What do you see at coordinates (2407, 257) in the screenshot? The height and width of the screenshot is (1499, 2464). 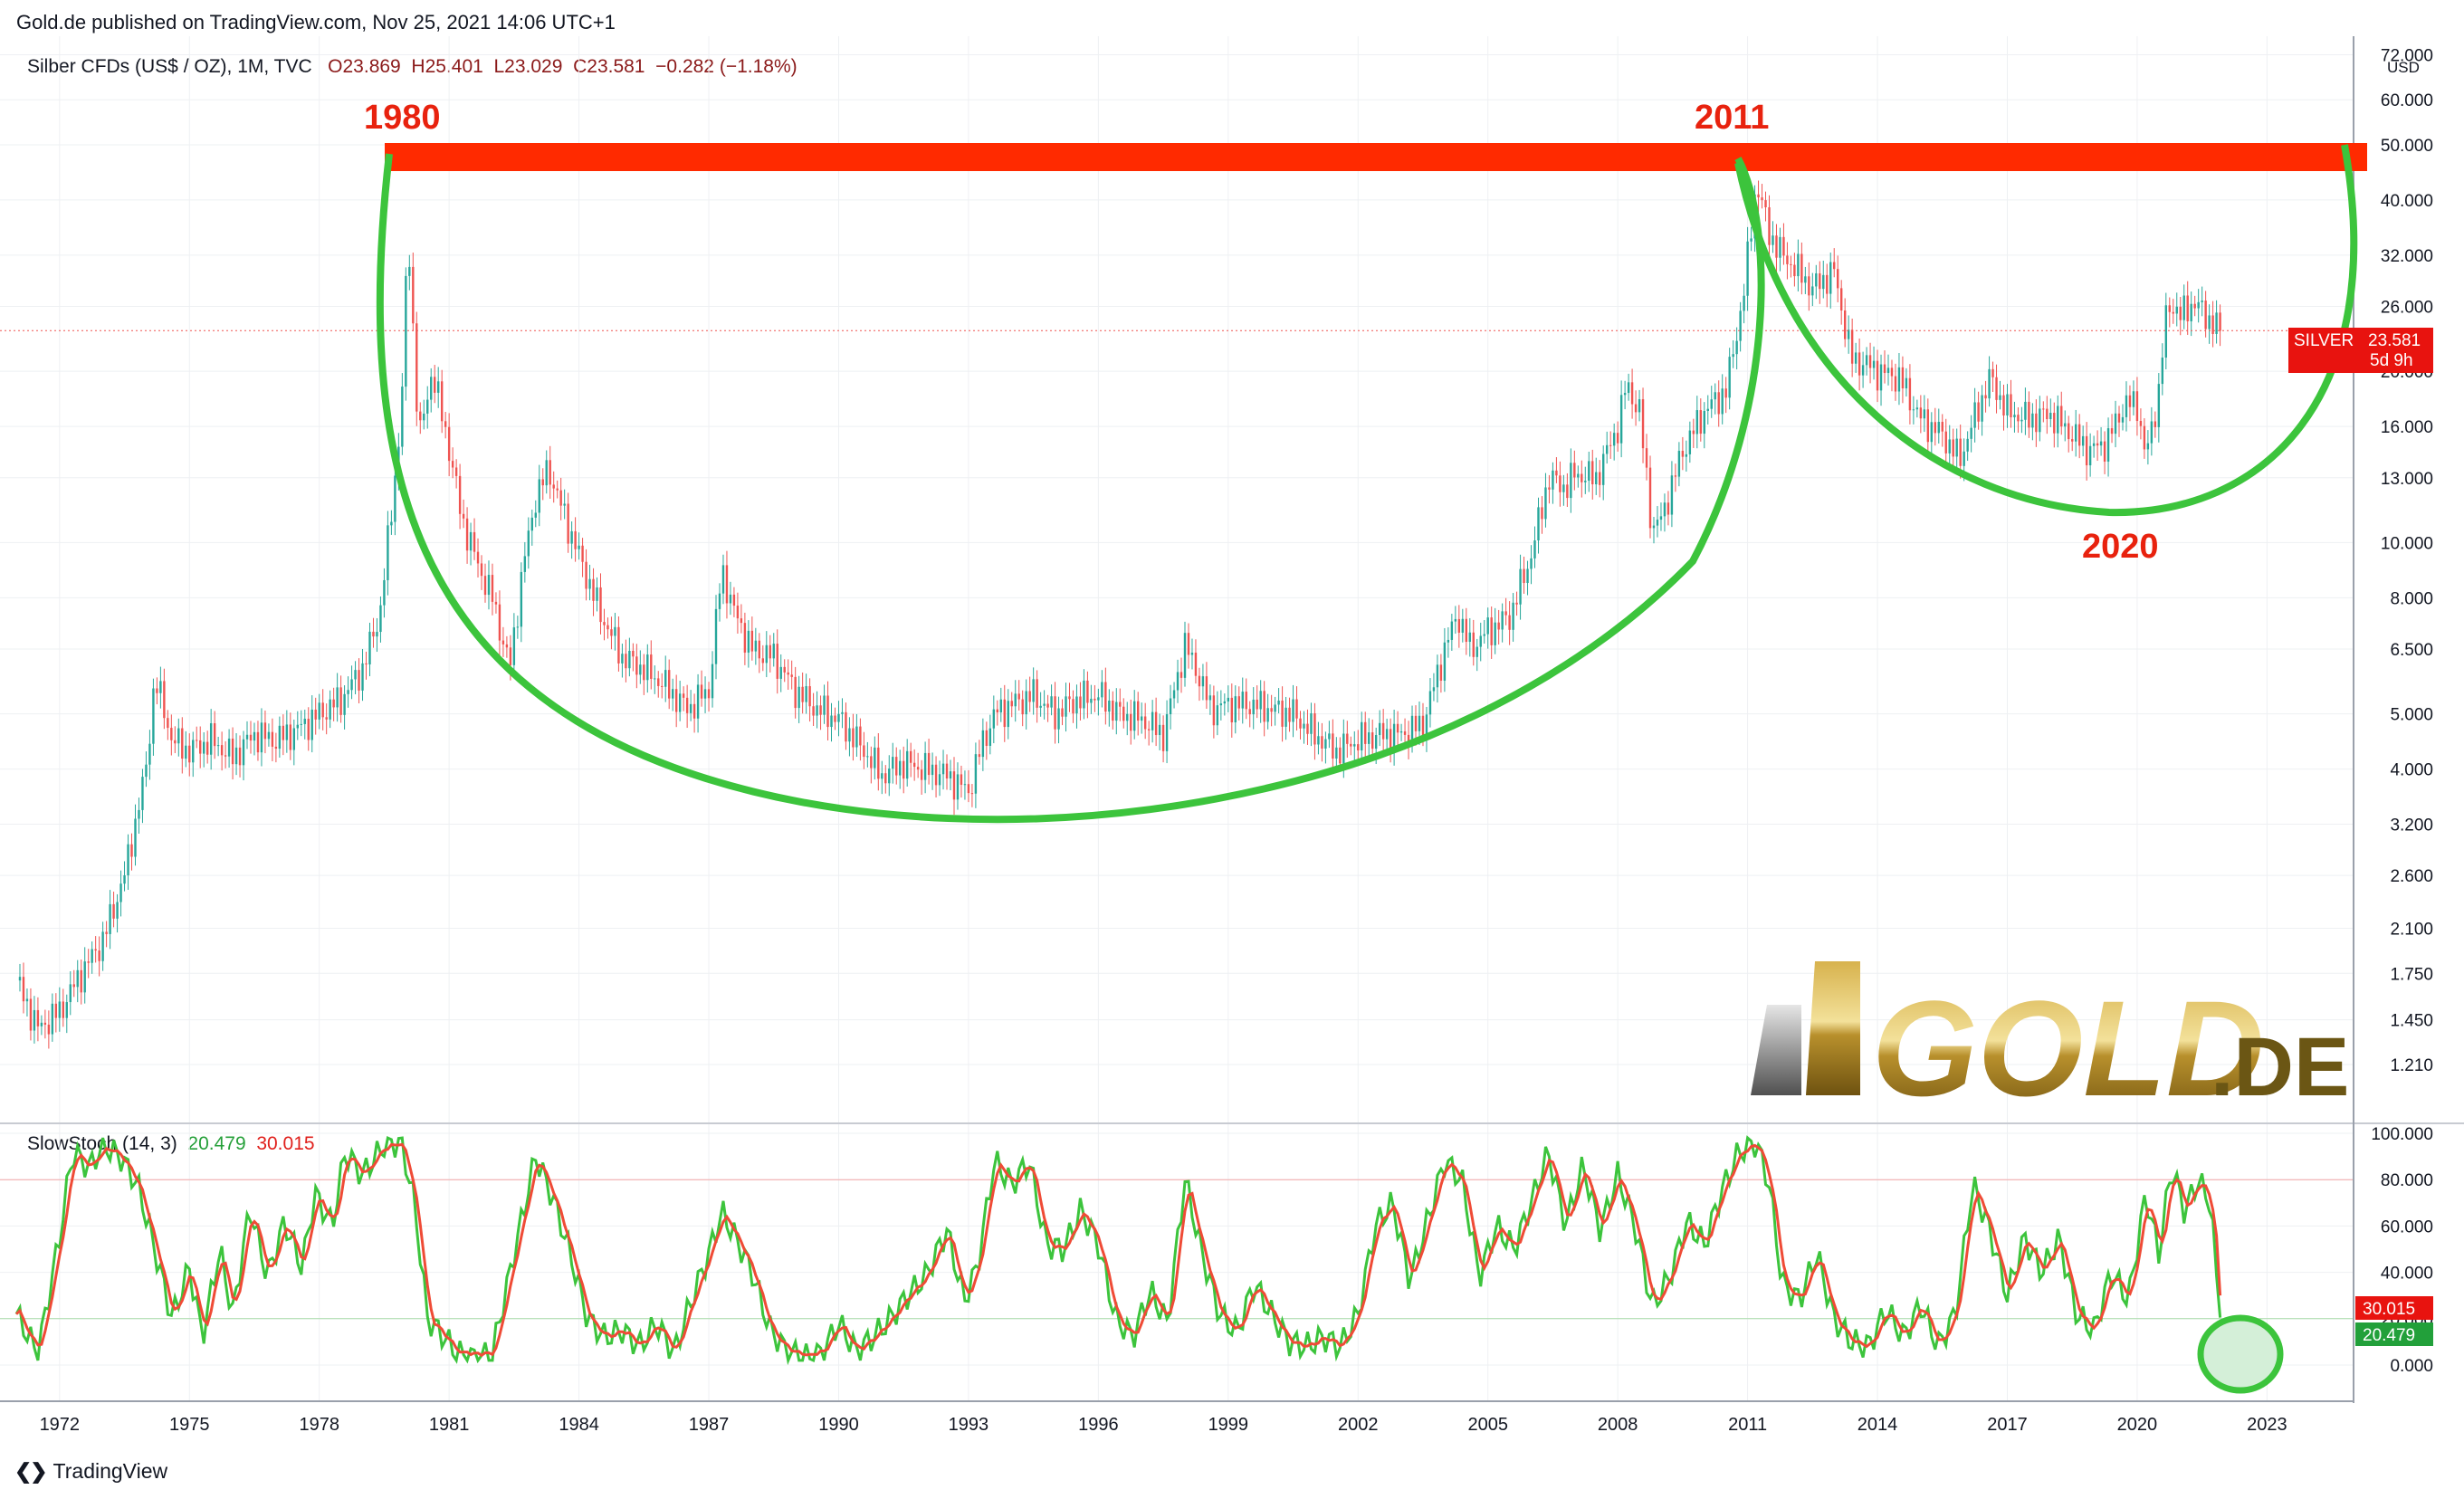 I see `price-tick-label: 32.000` at bounding box center [2407, 257].